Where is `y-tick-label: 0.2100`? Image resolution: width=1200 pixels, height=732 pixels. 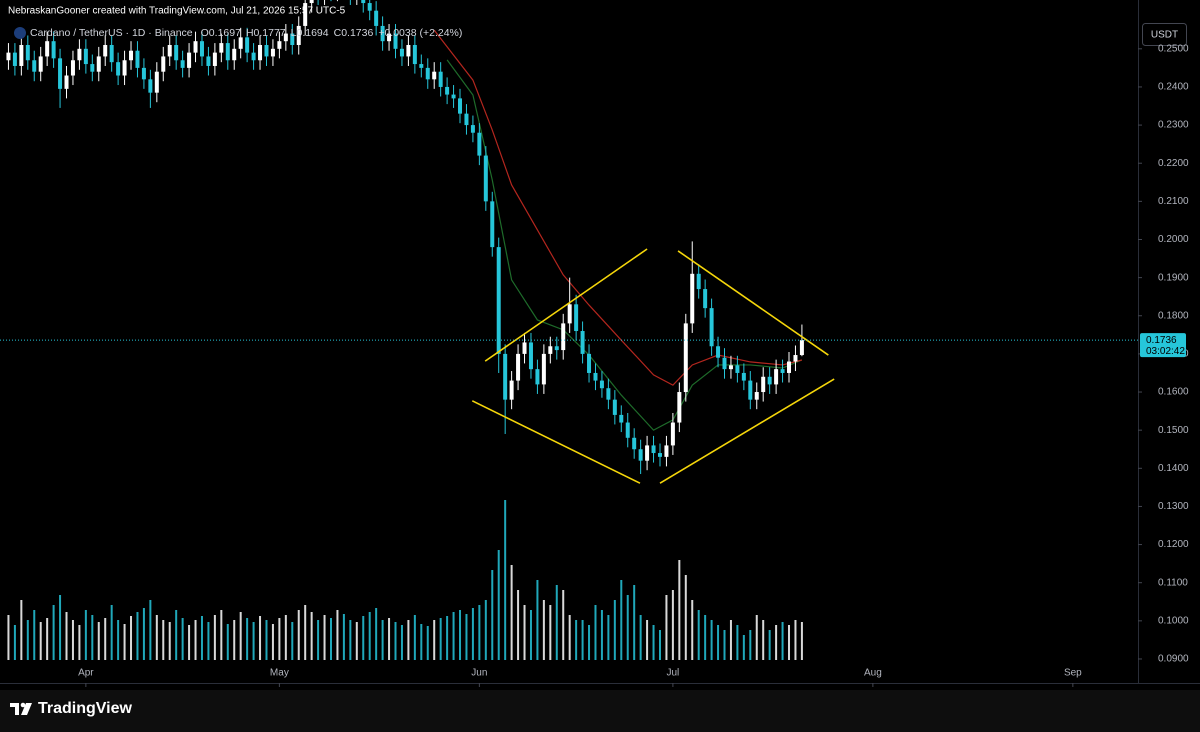
y-tick-label: 0.2100 is located at coordinates (1173, 201).